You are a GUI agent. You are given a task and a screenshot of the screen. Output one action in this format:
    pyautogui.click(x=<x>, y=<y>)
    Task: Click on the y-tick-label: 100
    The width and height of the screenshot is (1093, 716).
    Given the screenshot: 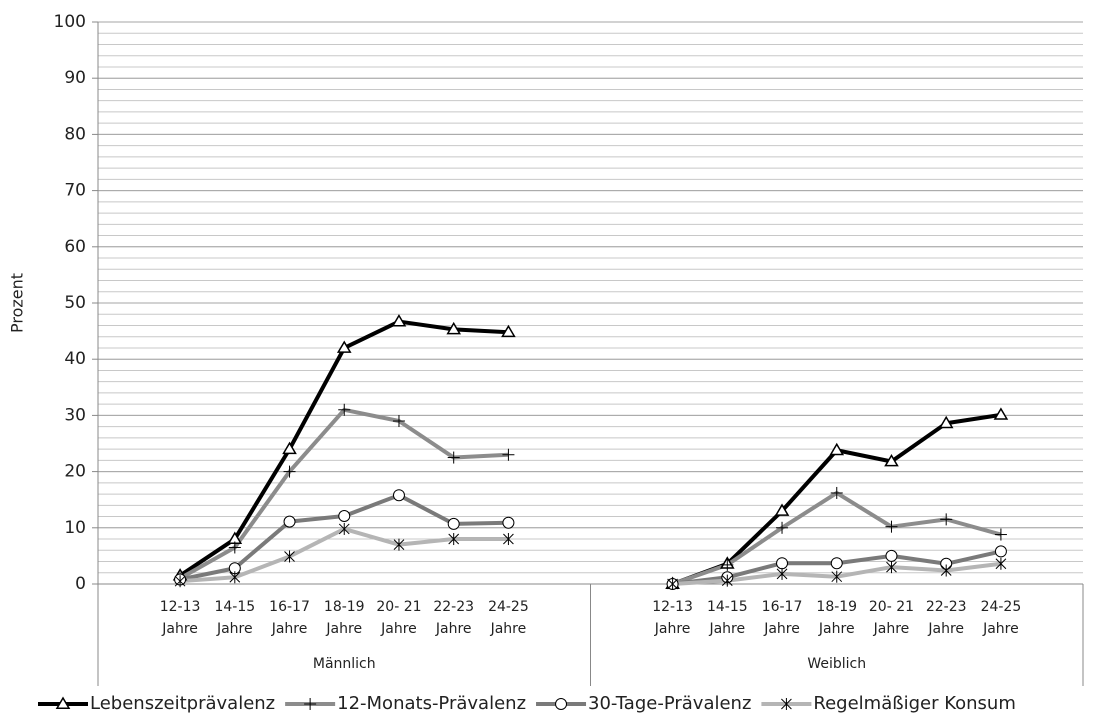 What is the action you would take?
    pyautogui.click(x=70, y=22)
    